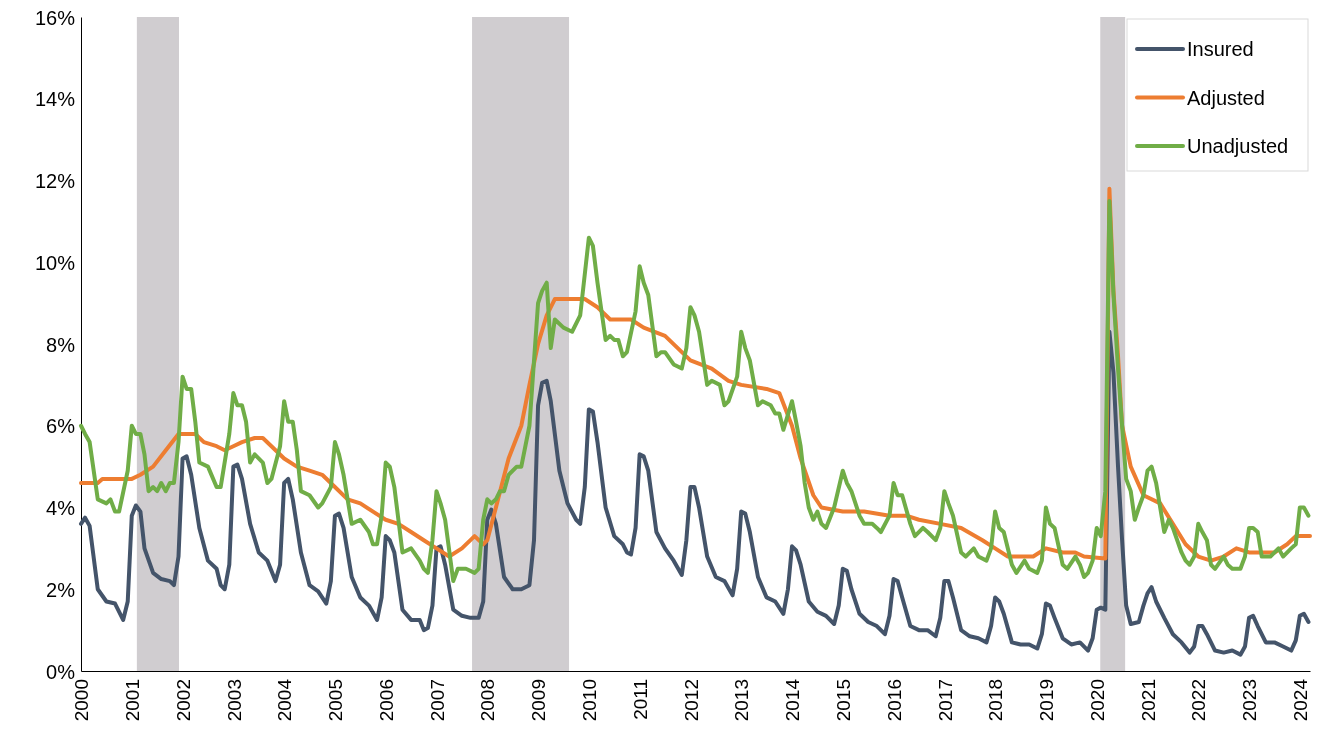  Describe the element at coordinates (589, 700) in the screenshot. I see `x-tick-label: 2010` at that location.